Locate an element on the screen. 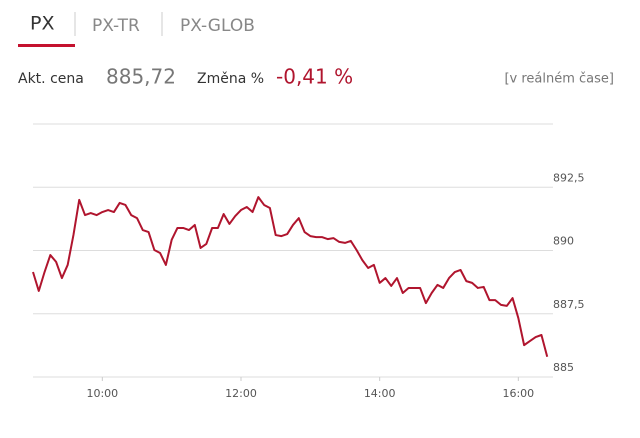 This screenshot has height=438, width=640. y-tick-label: 885 is located at coordinates (563, 367).